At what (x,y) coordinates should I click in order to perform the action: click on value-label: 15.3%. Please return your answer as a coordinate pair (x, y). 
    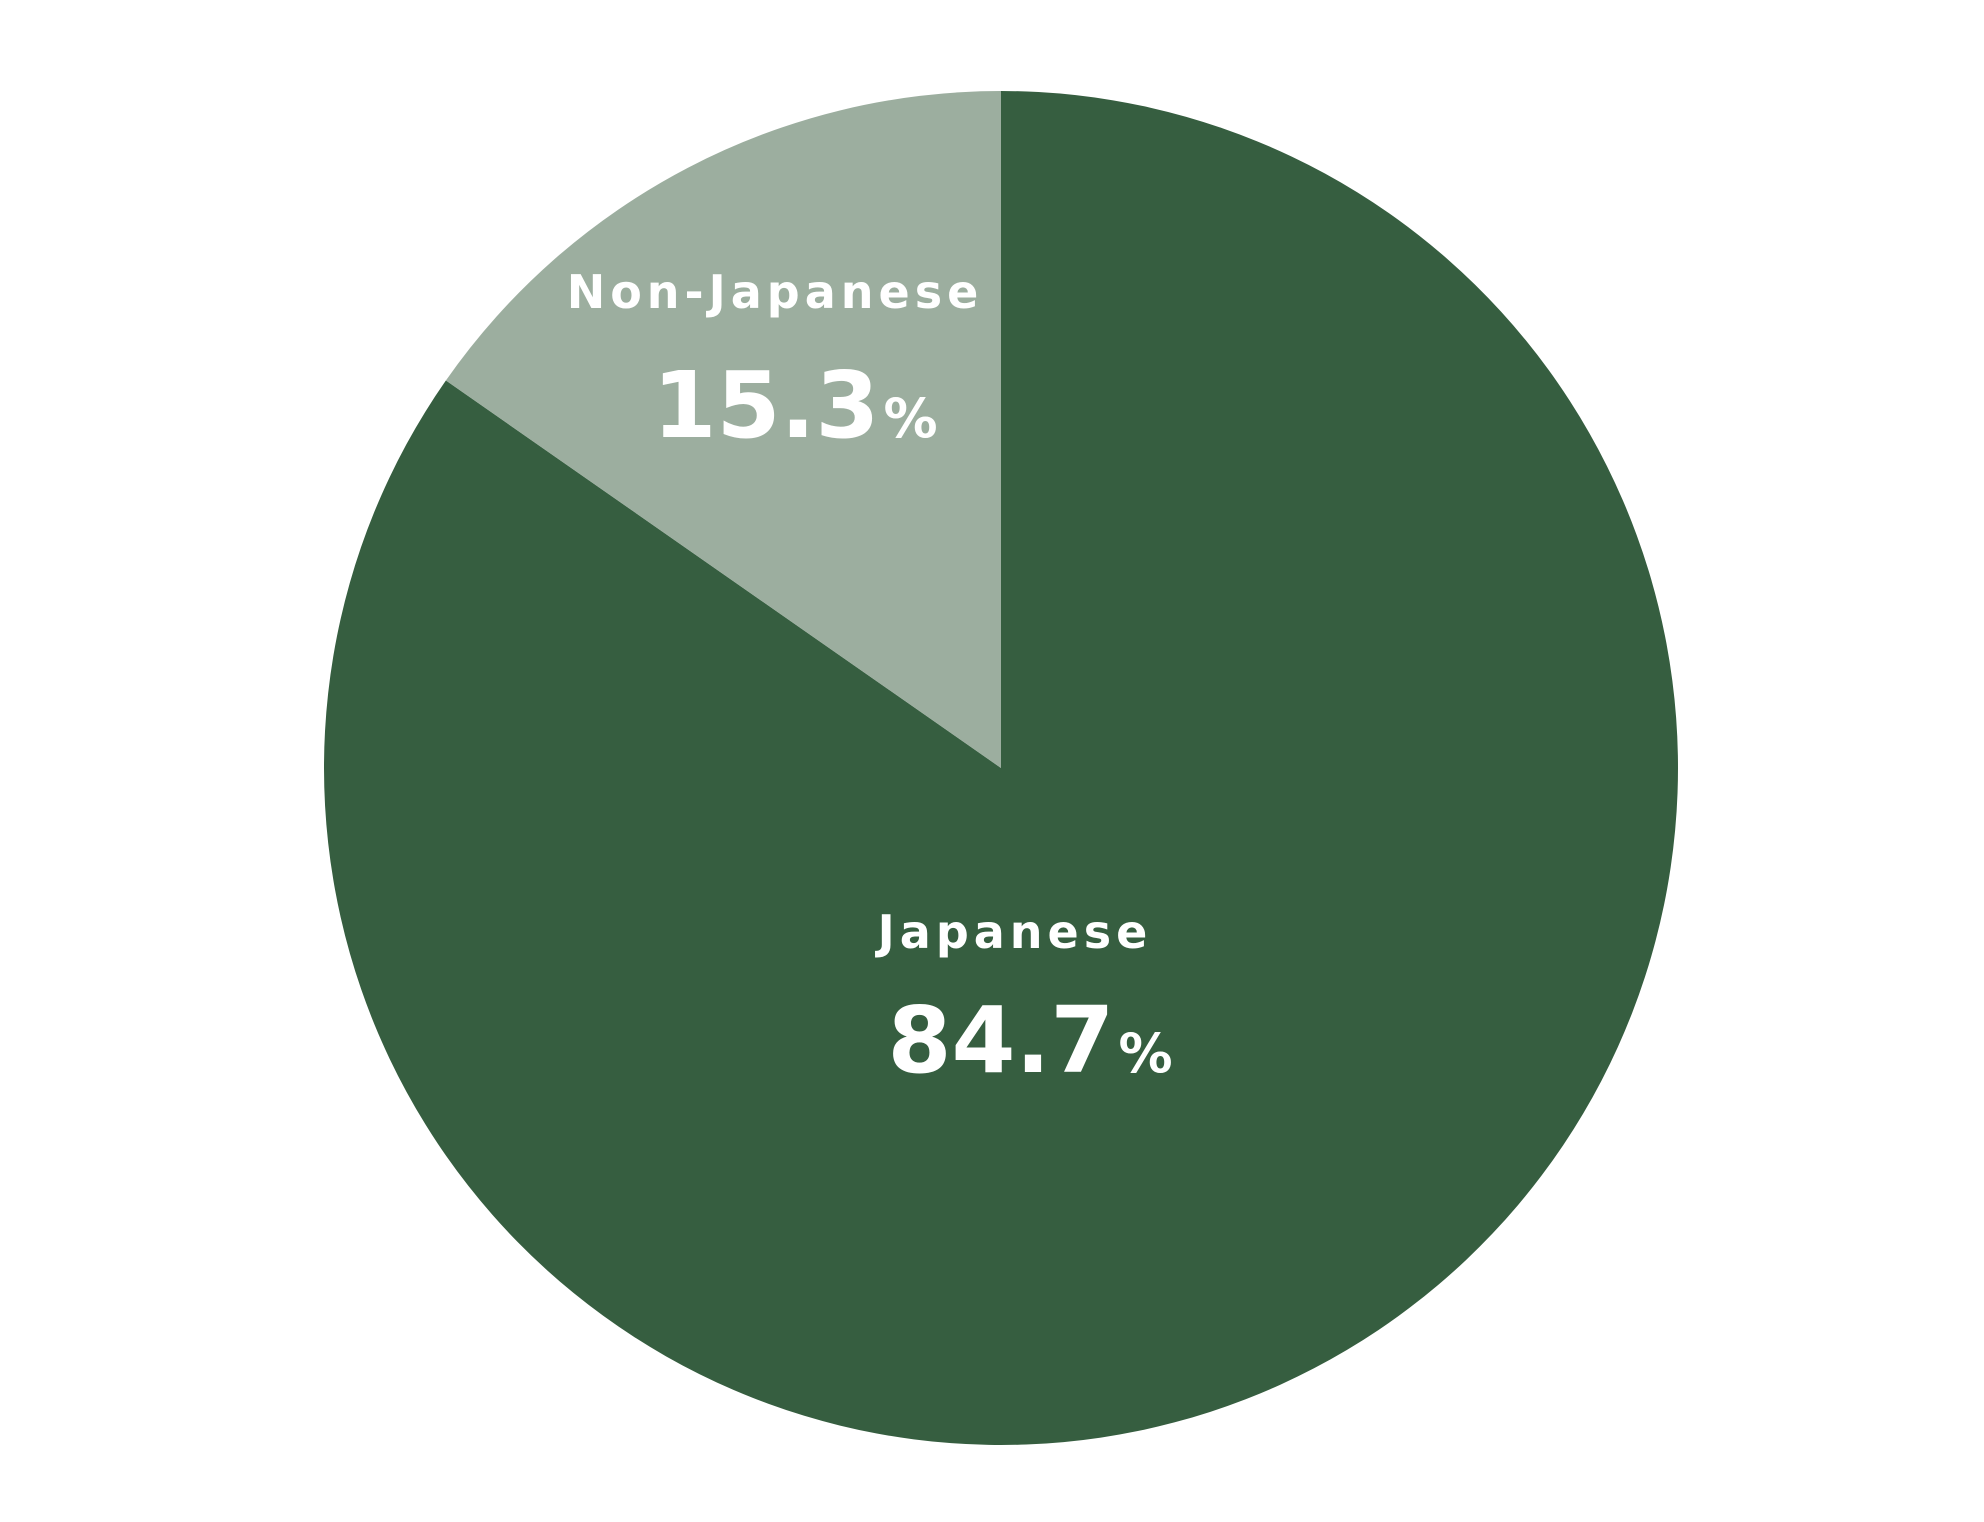
    Looking at the image, I should click on (794, 405).